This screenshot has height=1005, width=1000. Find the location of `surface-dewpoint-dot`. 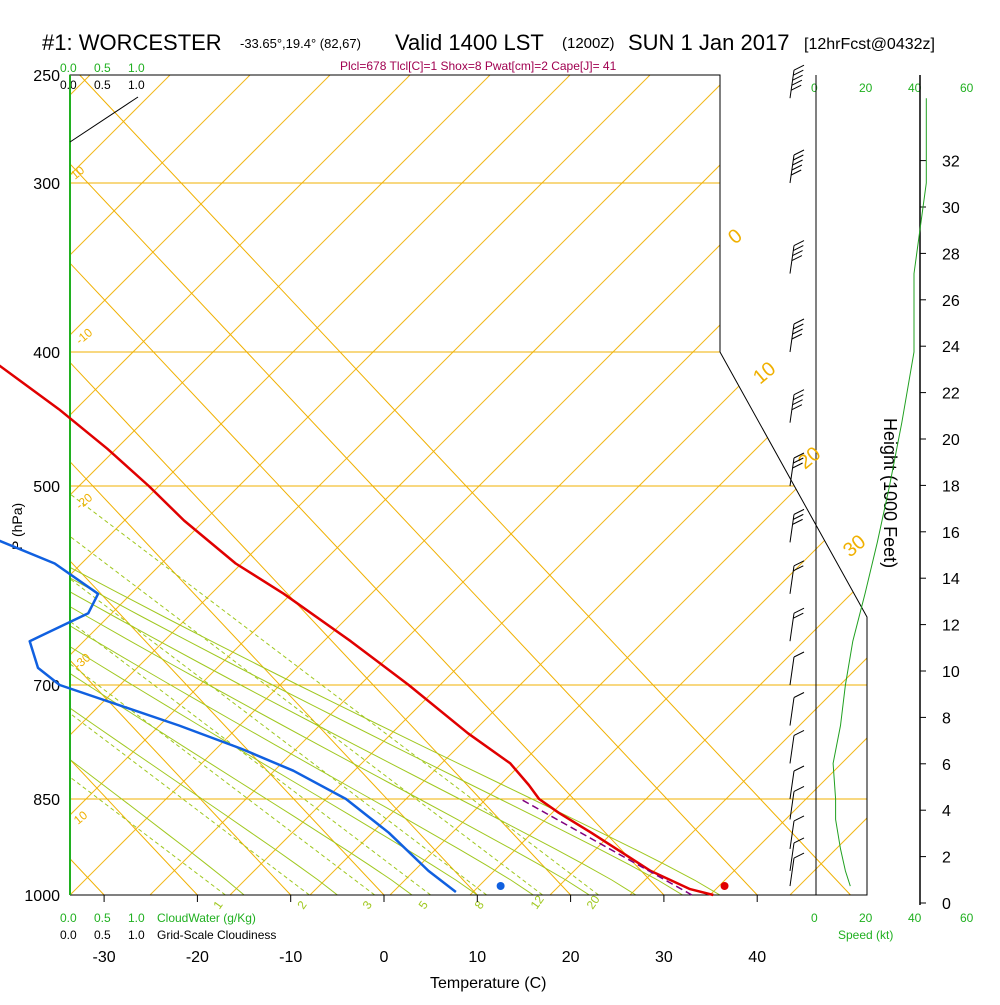

surface-dewpoint-dot is located at coordinates (500, 886).